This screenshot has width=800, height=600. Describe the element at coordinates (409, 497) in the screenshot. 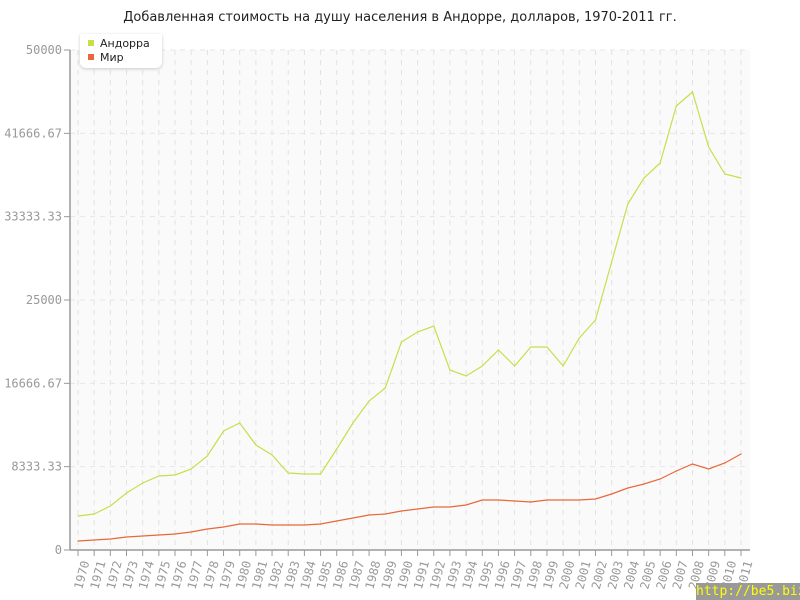

I see `series-line-world` at that location.